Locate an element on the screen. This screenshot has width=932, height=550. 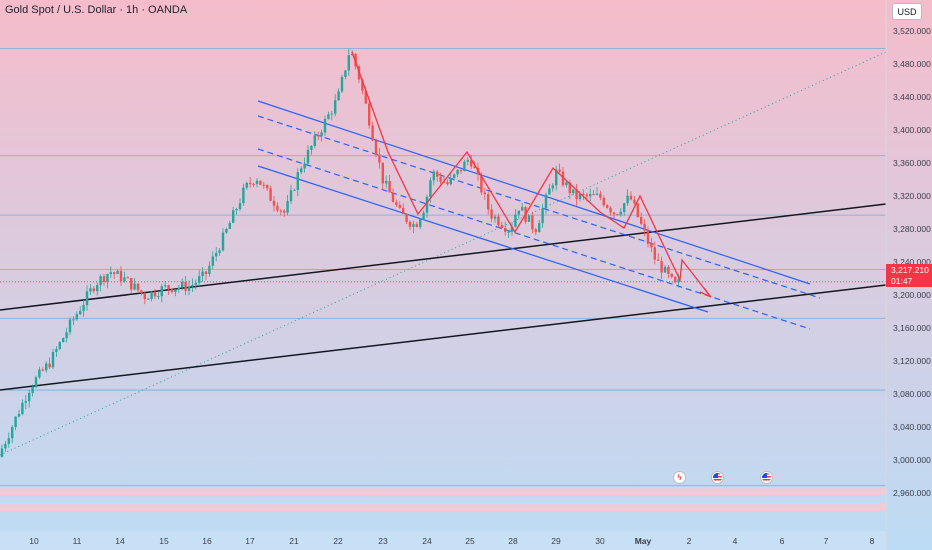
x-tick-label: 28 is located at coordinates (513, 541).